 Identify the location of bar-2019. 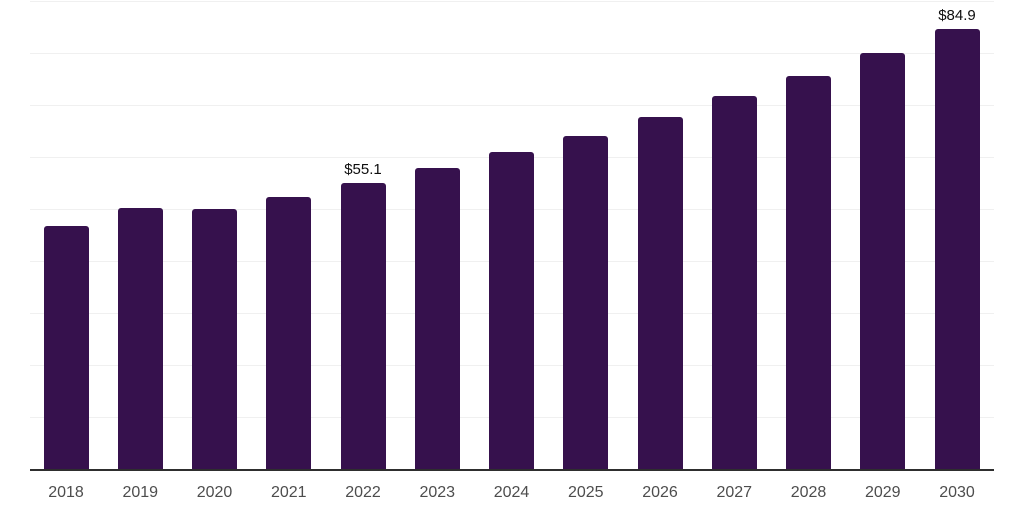
(140, 339).